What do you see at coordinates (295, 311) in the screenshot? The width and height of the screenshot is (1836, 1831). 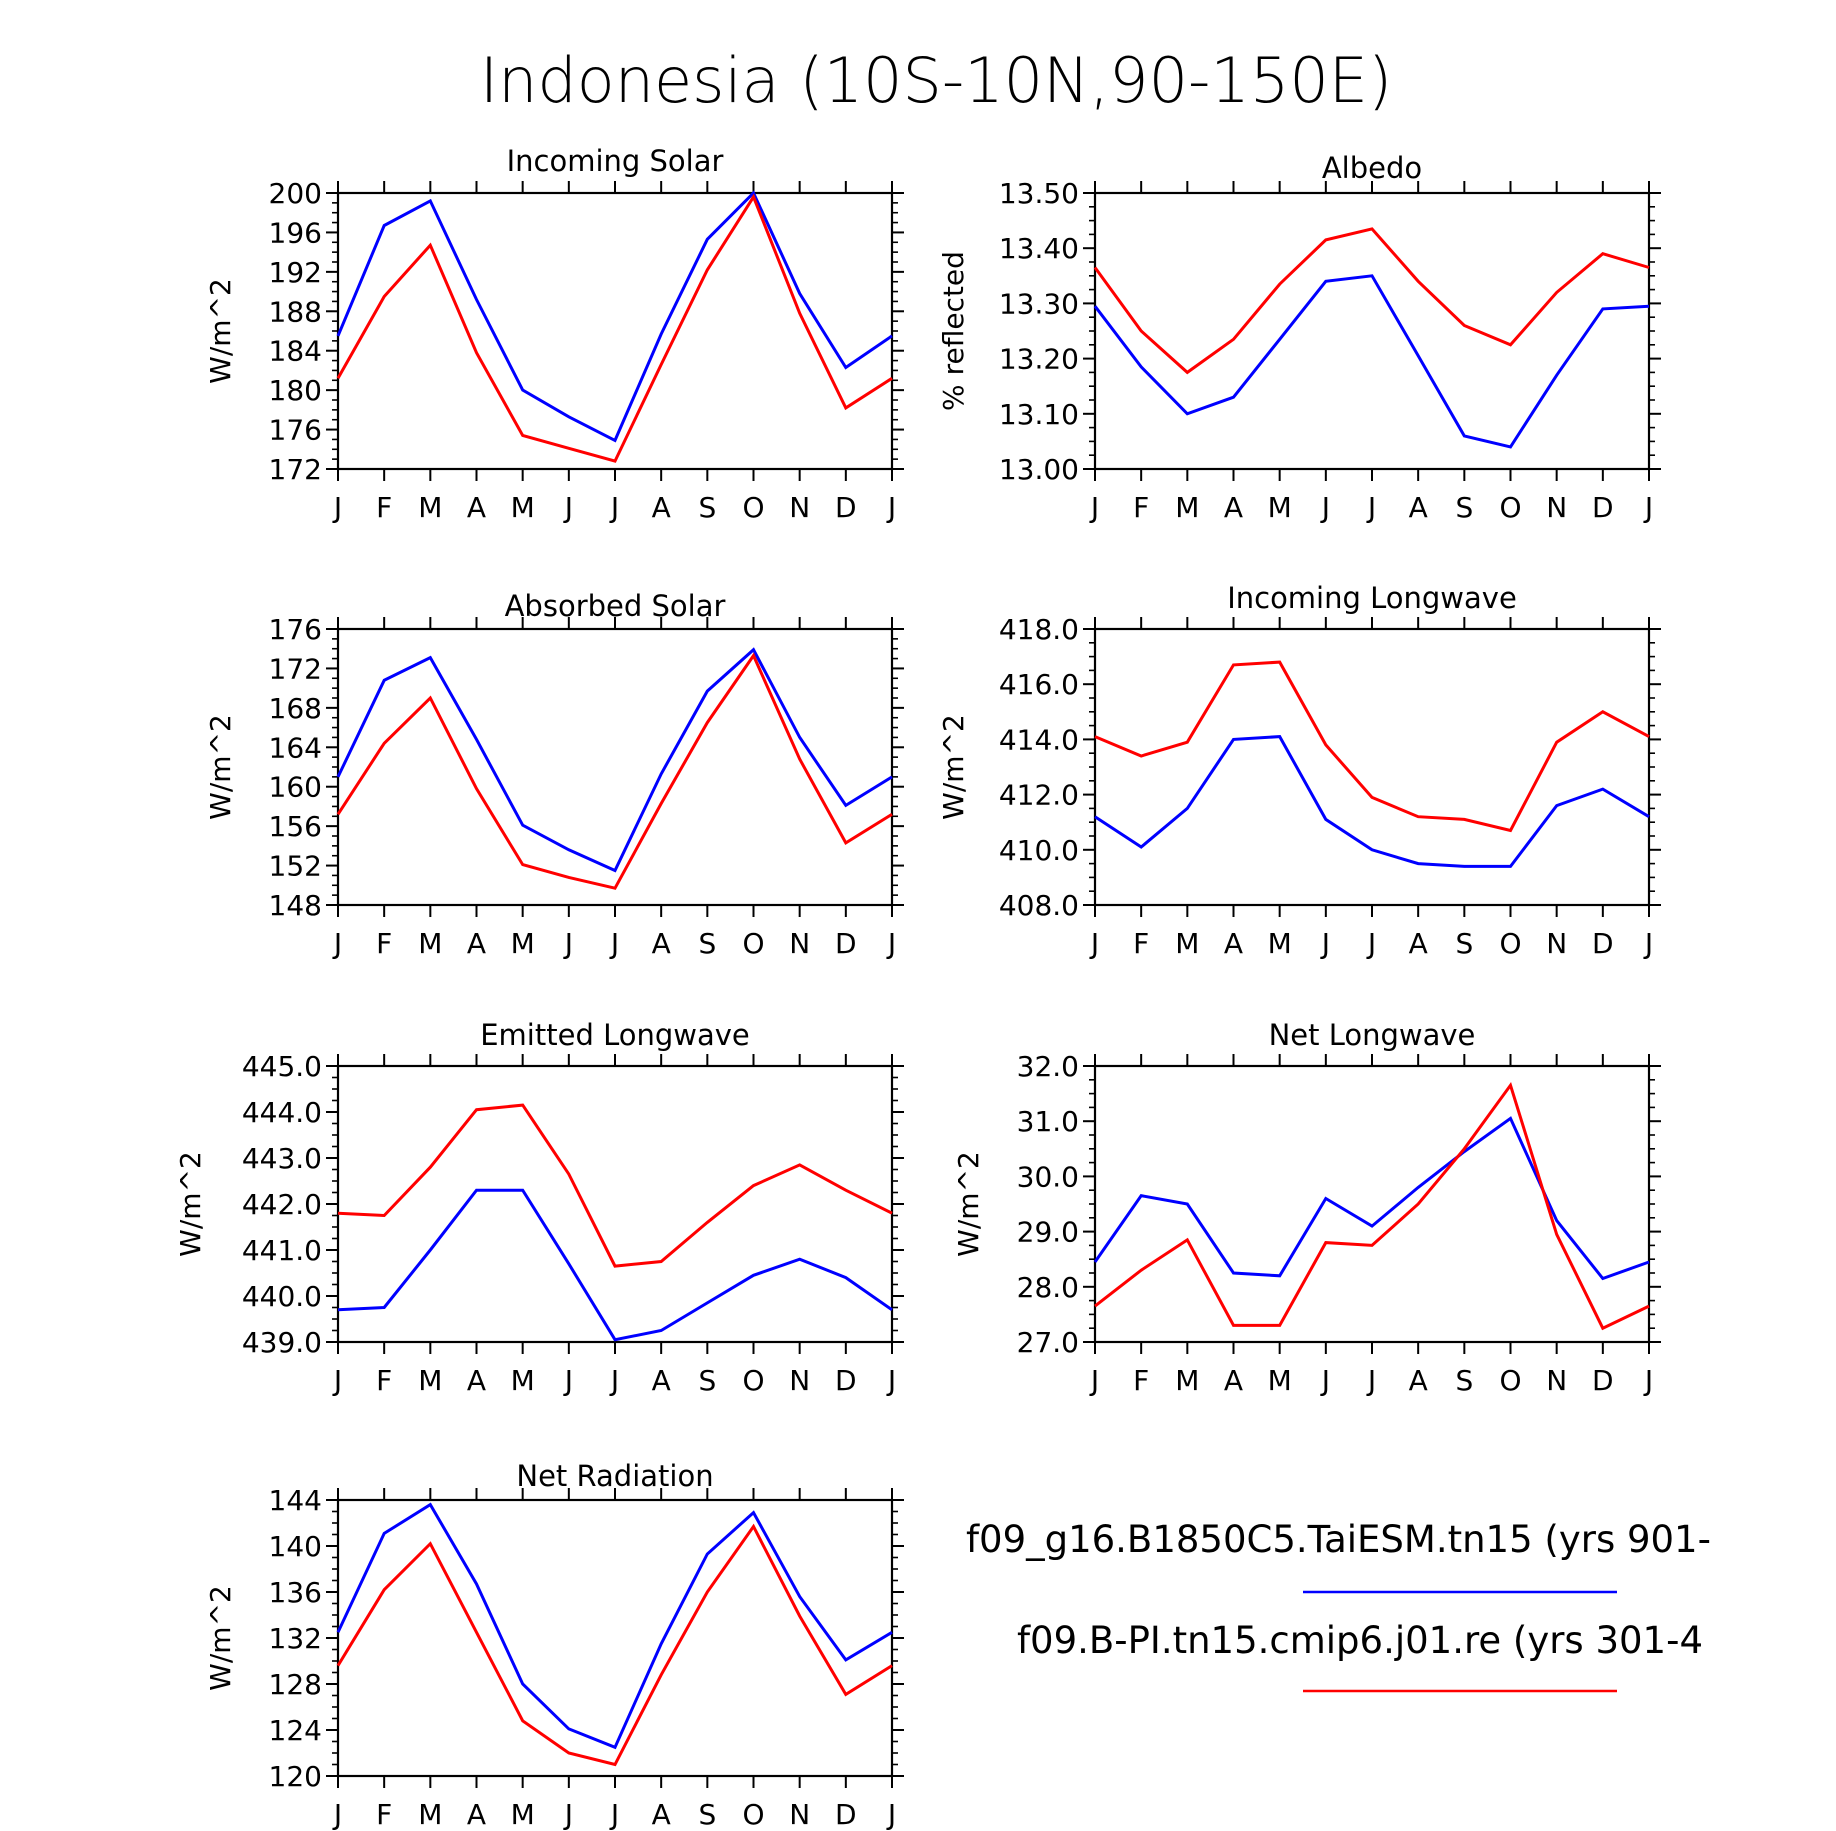 I see `y-tick-label: 188` at bounding box center [295, 311].